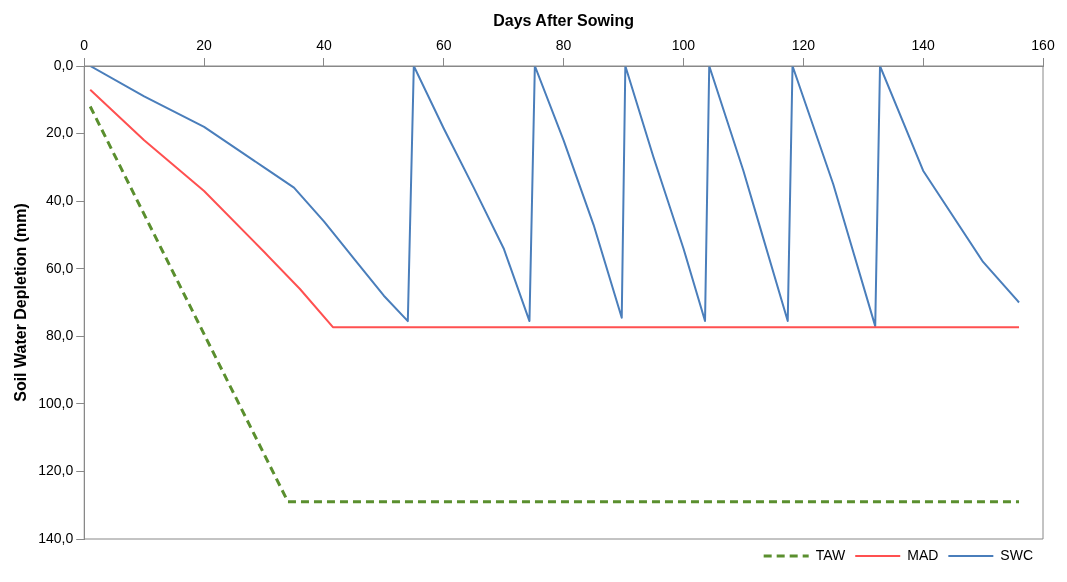 This screenshot has height=582, width=1067. I want to click on legend-label: TAW, so click(831, 554).